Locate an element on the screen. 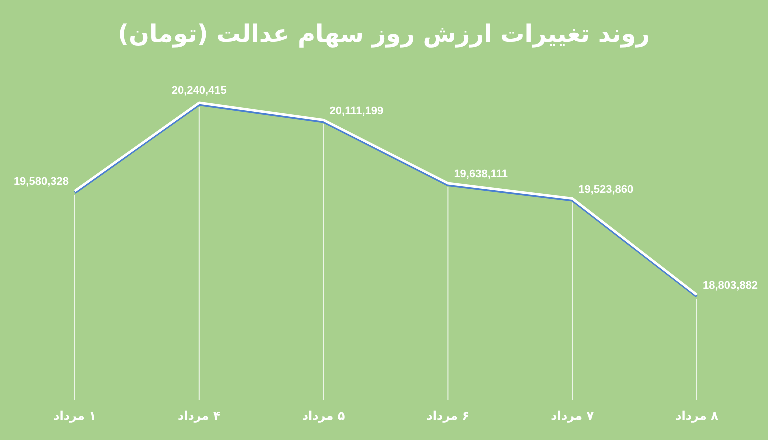 This screenshot has width=768, height=440. data-label: 19,638,111 is located at coordinates (481, 174).